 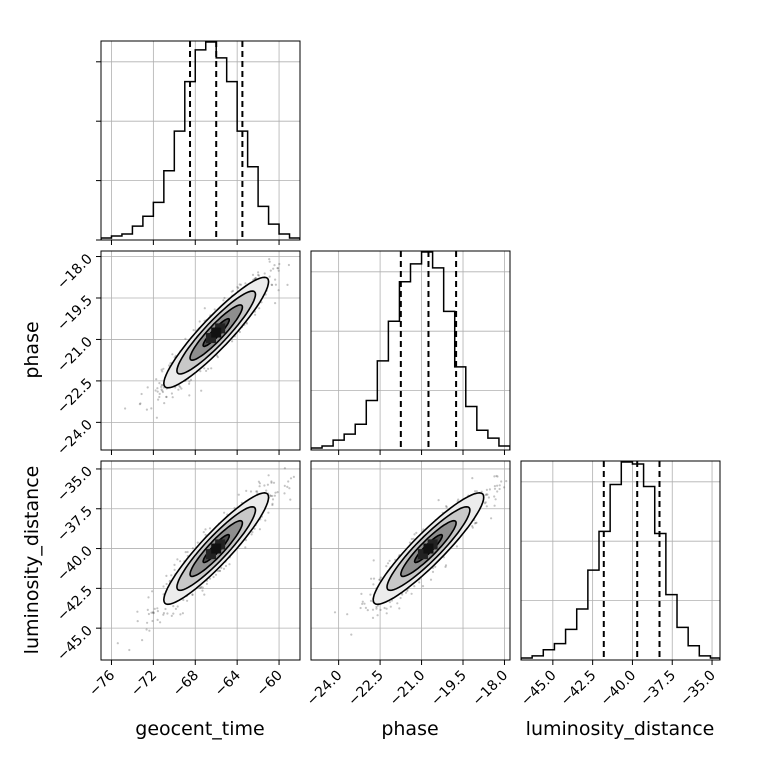 I want to click on density-clip-group, so click(x=205, y=559).